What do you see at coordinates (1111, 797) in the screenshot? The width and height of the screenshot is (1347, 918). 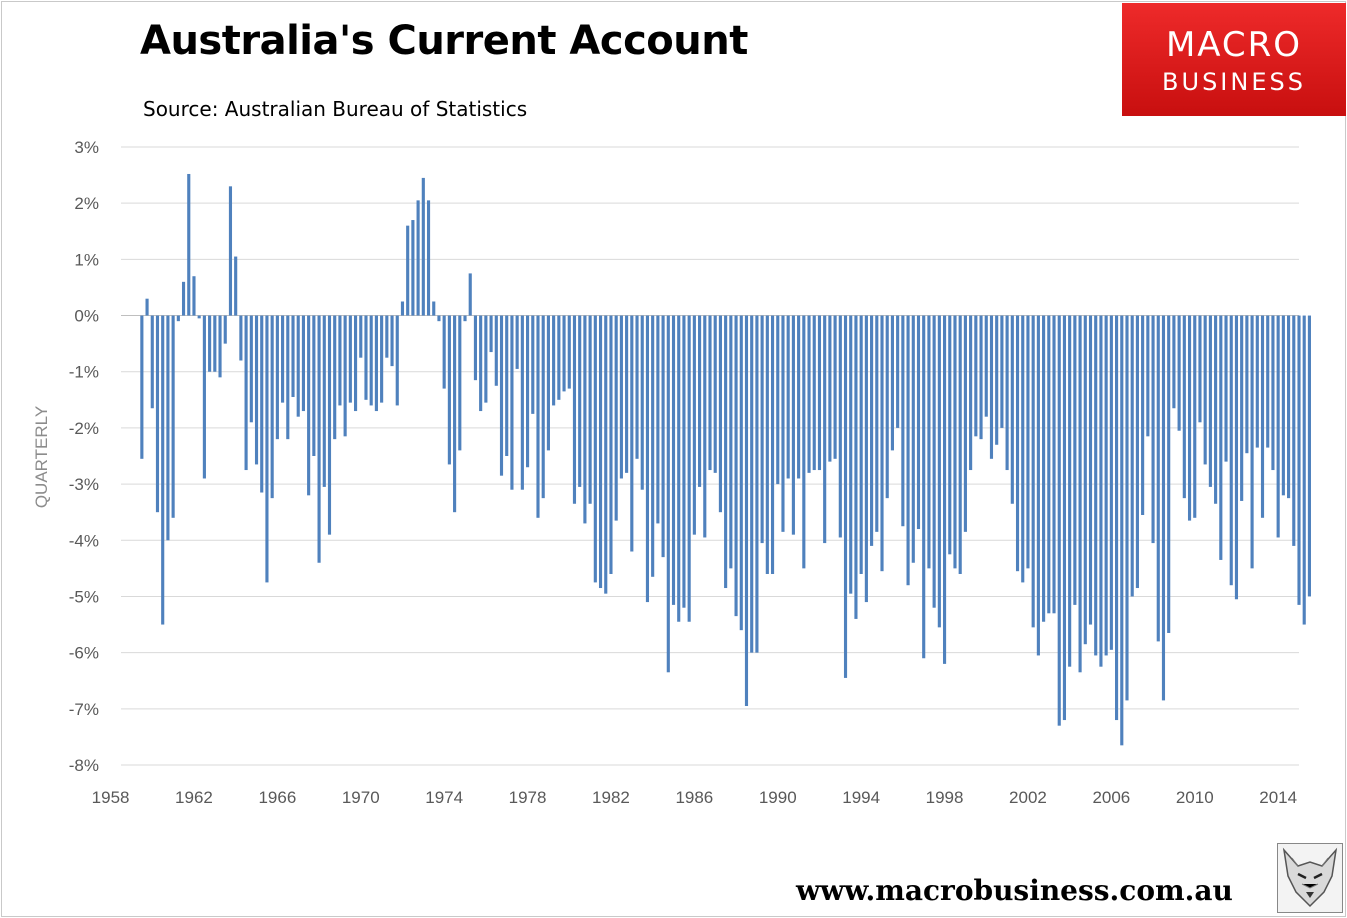 I see `x-tick-label: 2006` at bounding box center [1111, 797].